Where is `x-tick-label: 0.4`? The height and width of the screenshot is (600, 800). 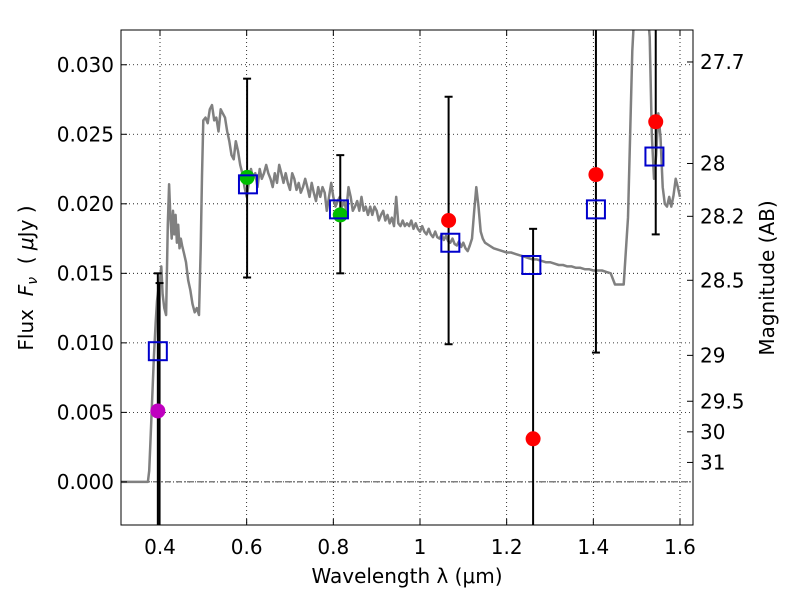 x-tick-label: 0.4 is located at coordinates (160, 547).